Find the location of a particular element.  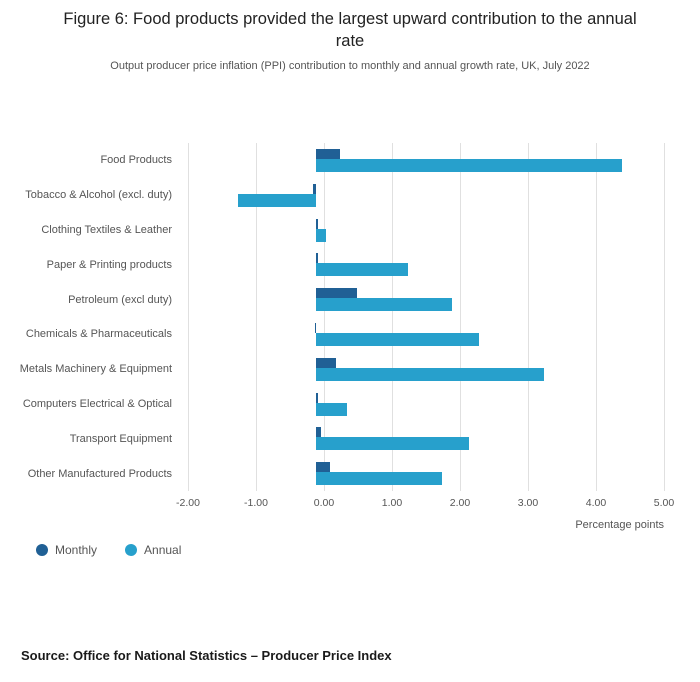

chart-row: Computers Electrical & Optical is located at coordinates (350, 404).